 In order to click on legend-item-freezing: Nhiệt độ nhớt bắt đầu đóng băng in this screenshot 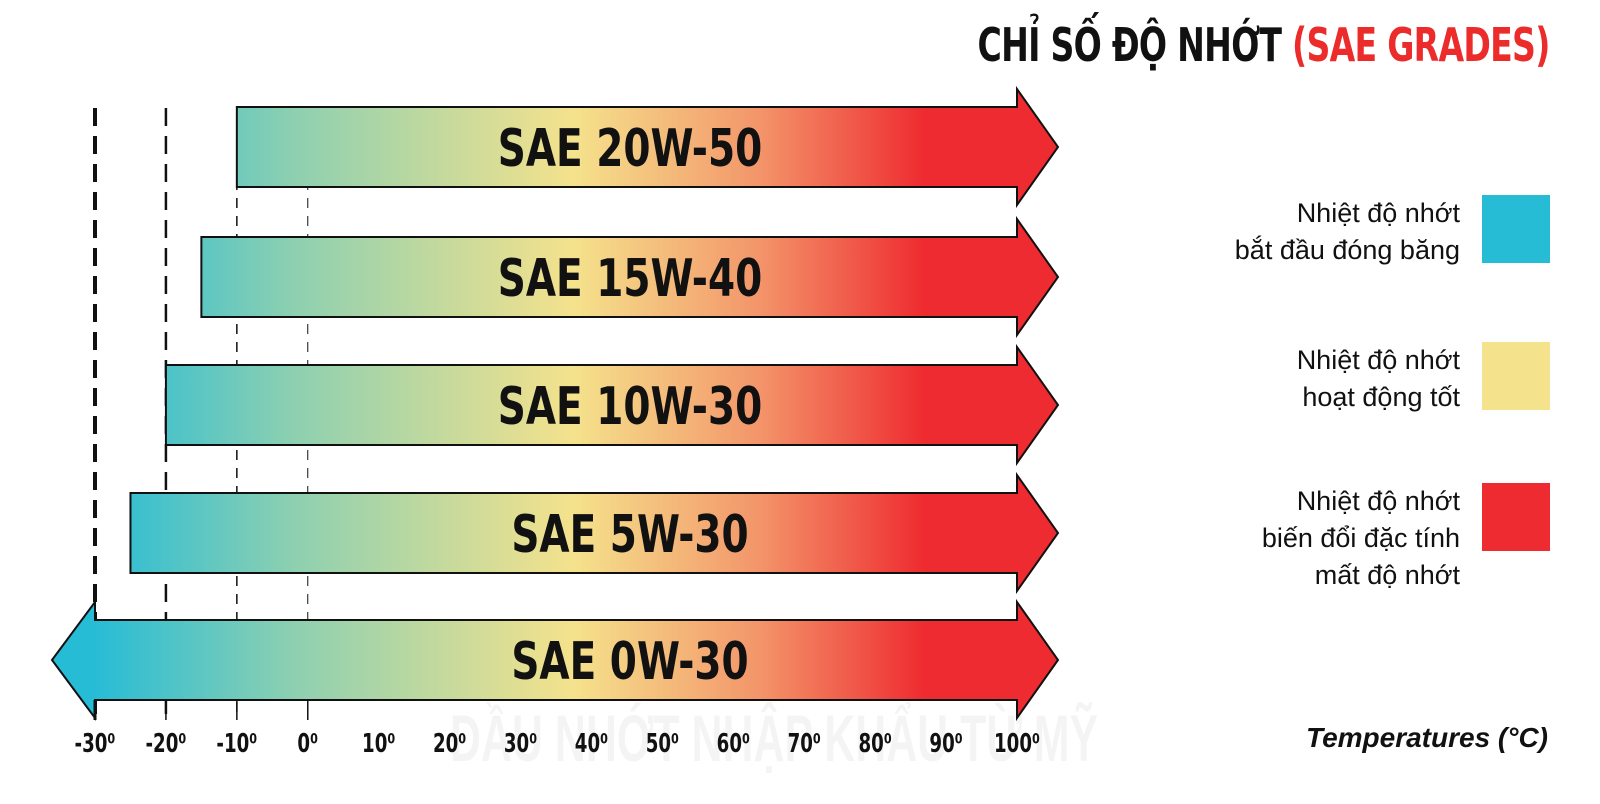, I will do `click(1392, 232)`.